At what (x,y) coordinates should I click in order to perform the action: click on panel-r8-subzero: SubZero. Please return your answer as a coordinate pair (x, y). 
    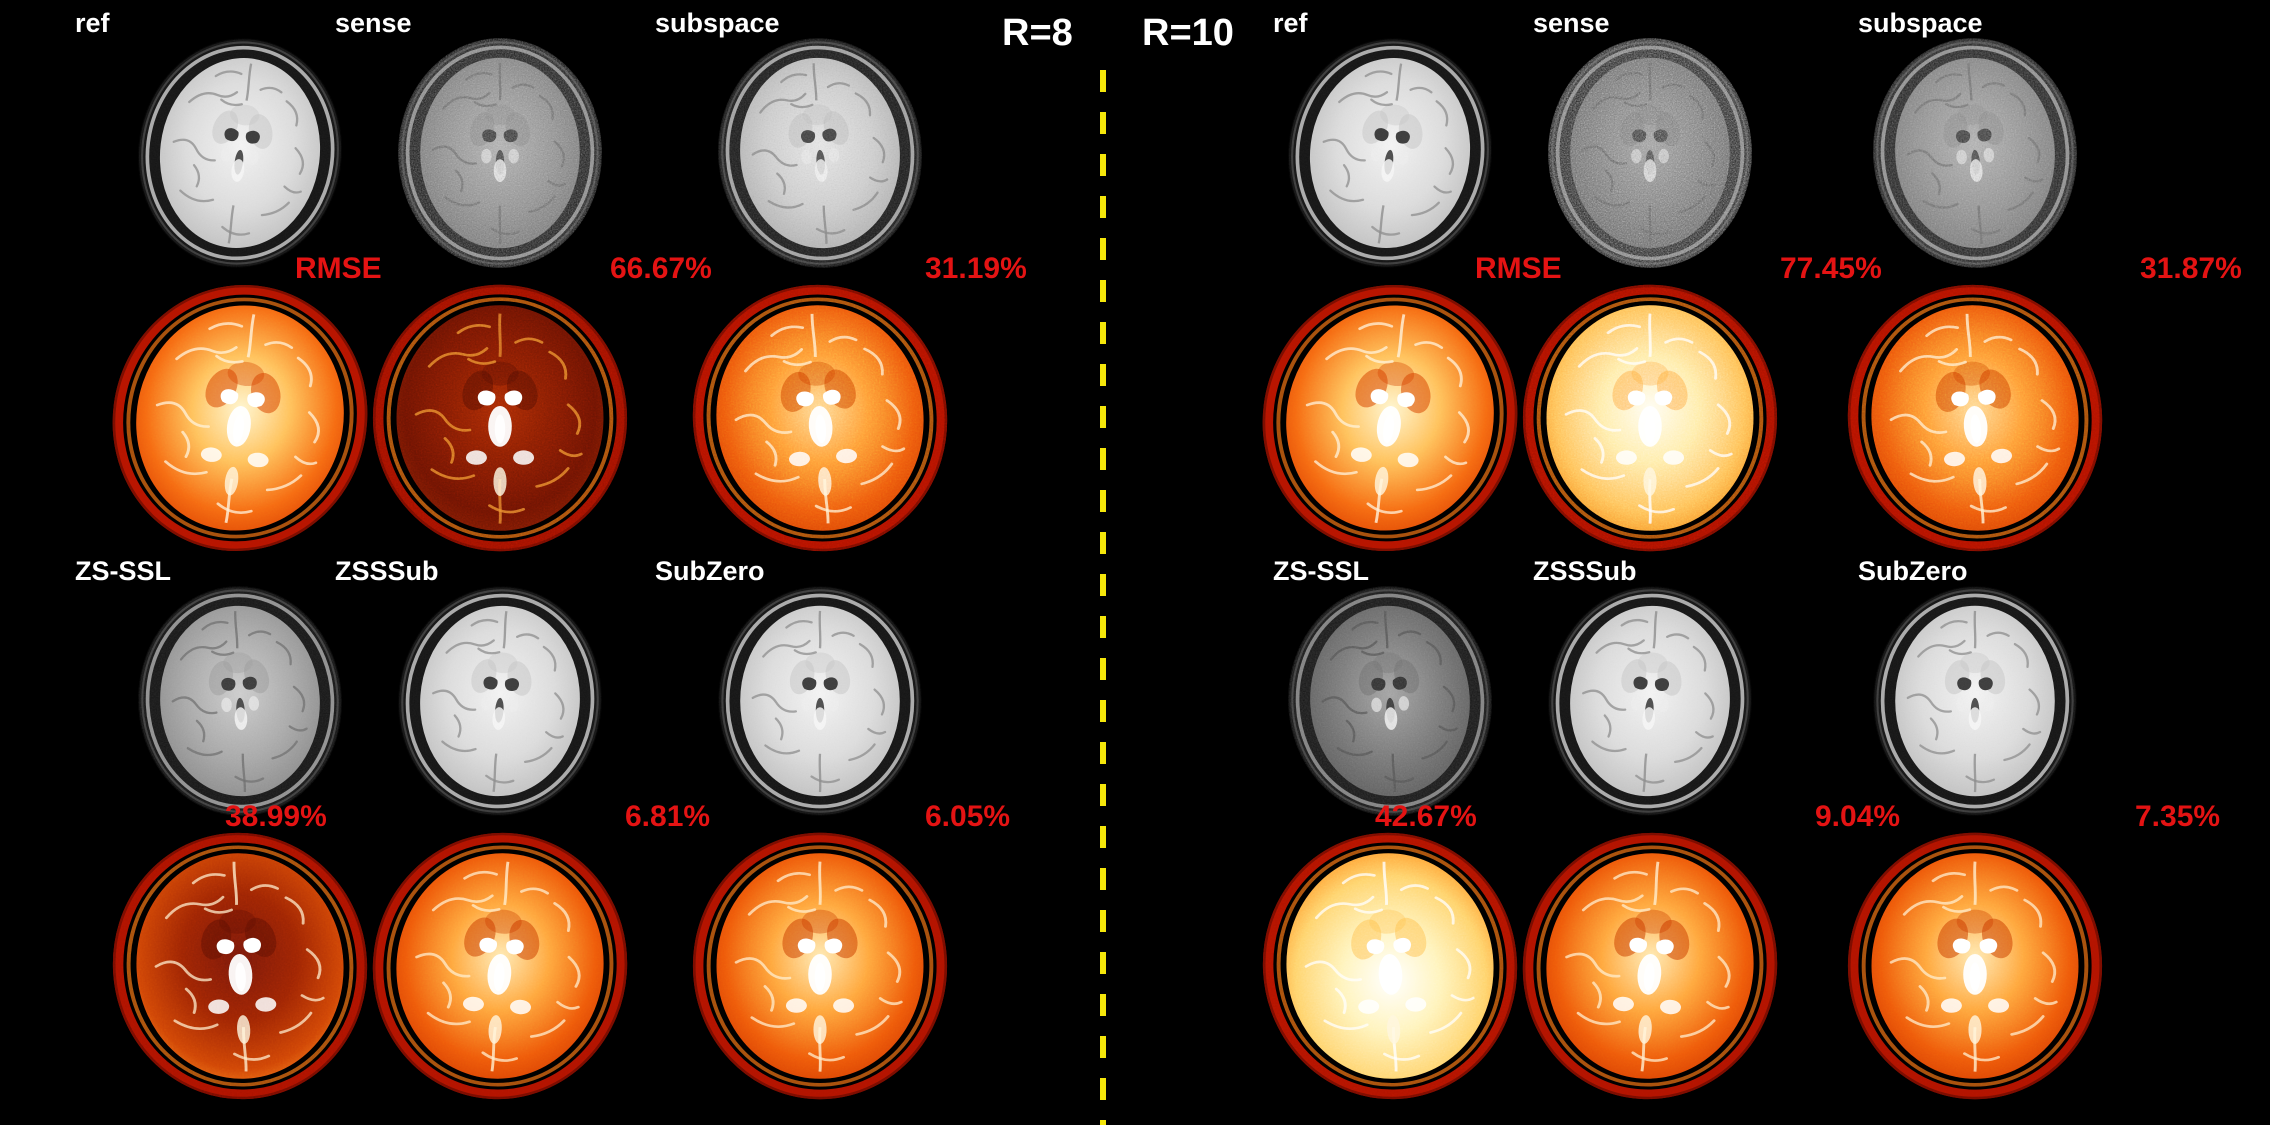
    Looking at the image, I should click on (832, 836).